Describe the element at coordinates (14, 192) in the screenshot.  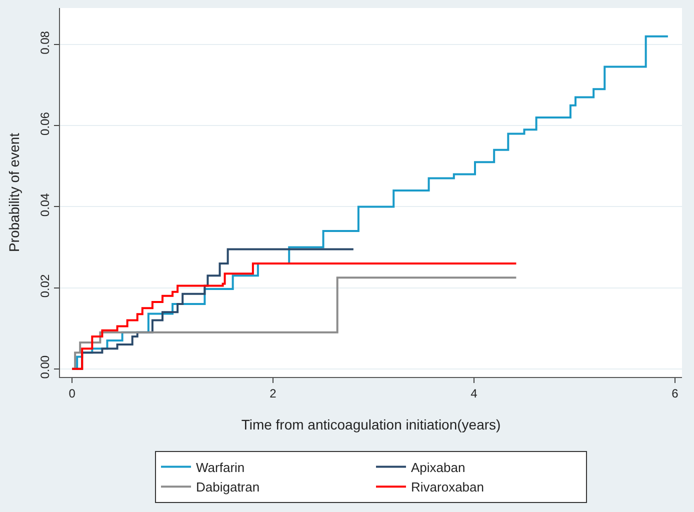
I see `y-axis-title: Probability of event` at that location.